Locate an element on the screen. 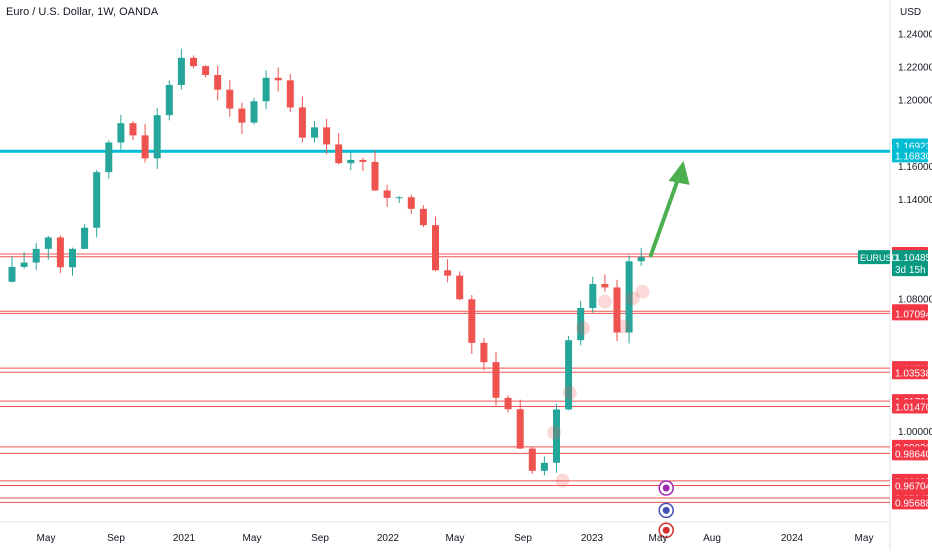 The image size is (932, 555). price-tick-label: 1.24000 is located at coordinates (915, 34).